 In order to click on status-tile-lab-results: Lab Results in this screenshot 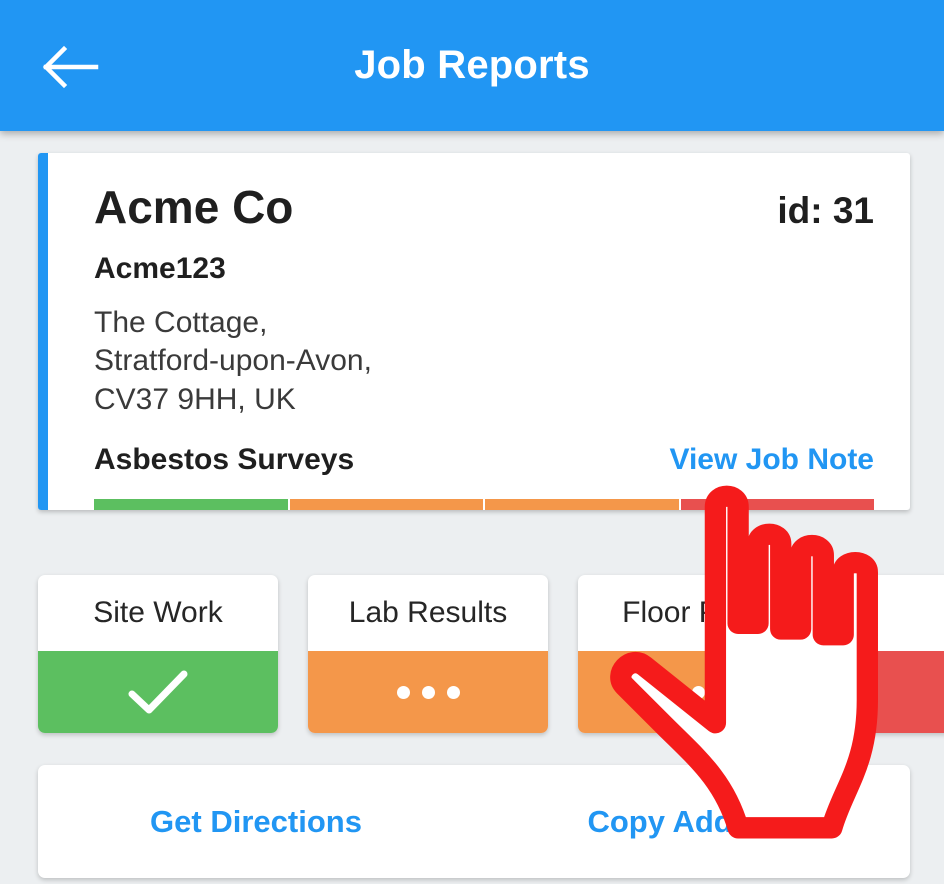, I will do `click(428, 654)`.